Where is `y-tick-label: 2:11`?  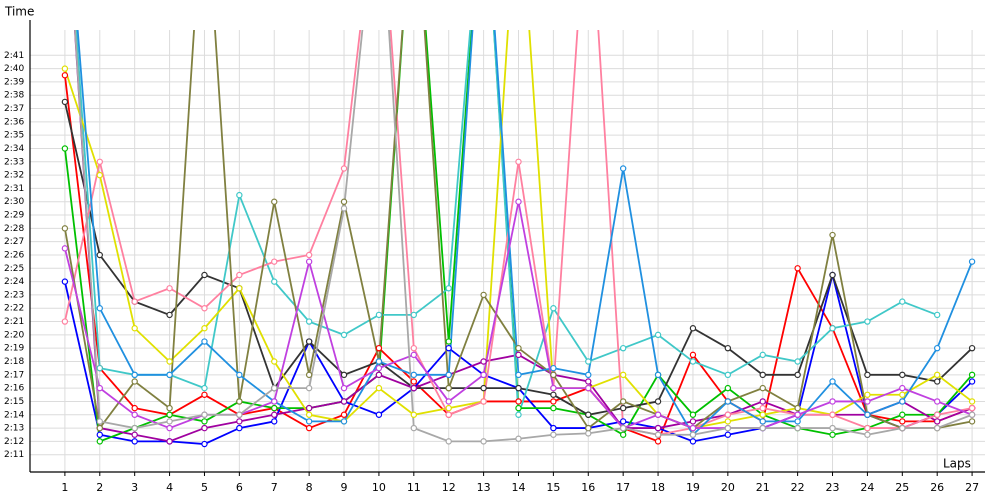
y-tick-label: 2:11 is located at coordinates (14, 455).